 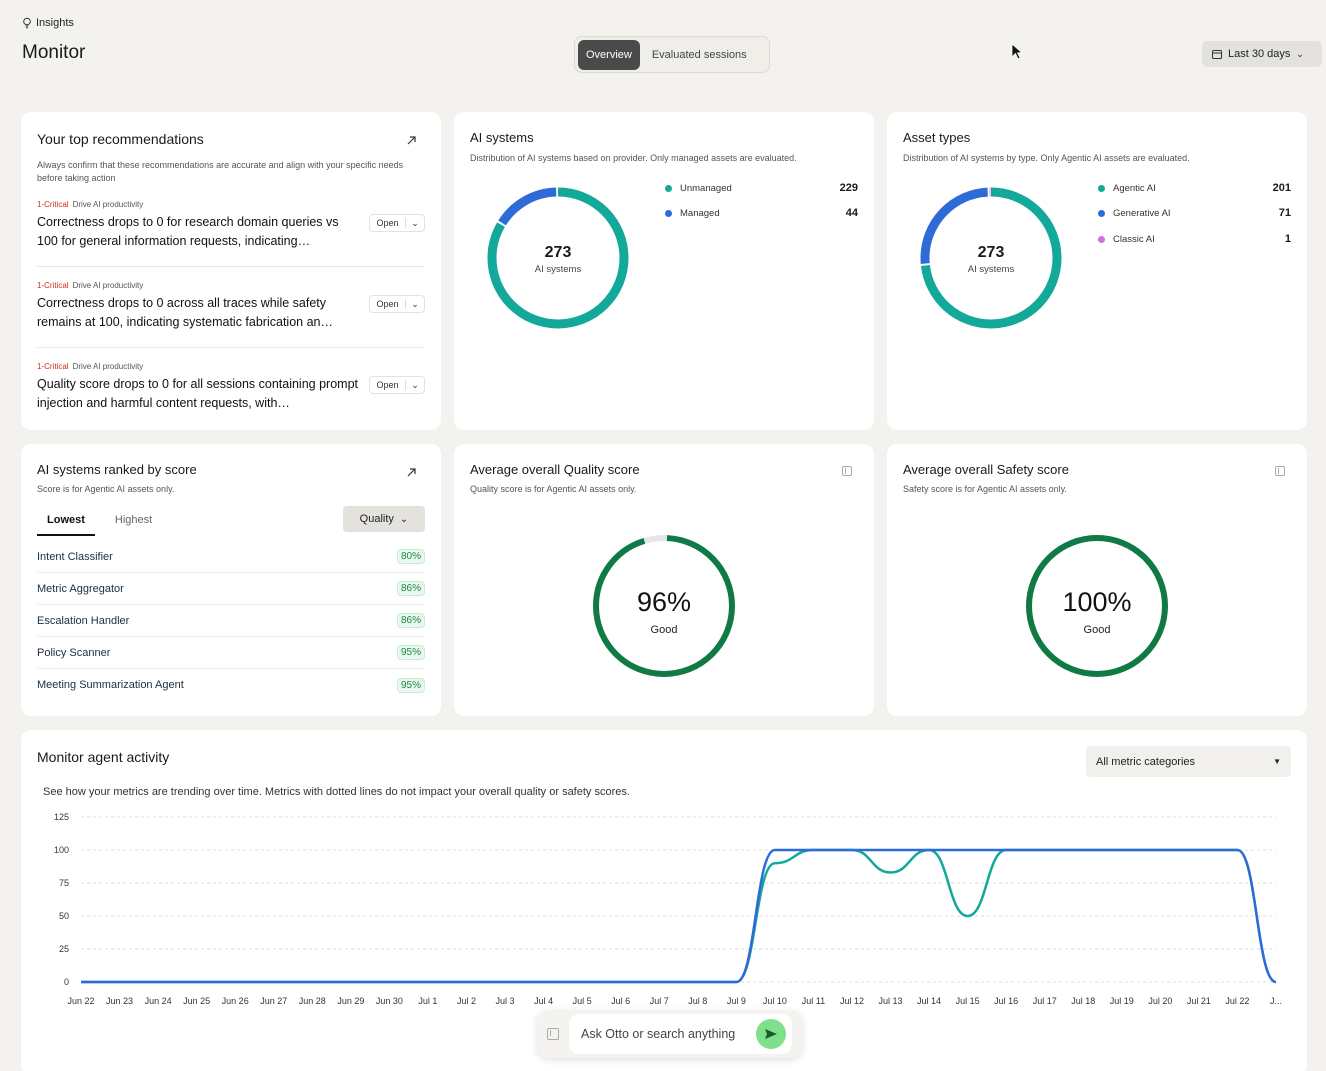 I want to click on x-tick-label: Jun 23, so click(x=119, y=1001).